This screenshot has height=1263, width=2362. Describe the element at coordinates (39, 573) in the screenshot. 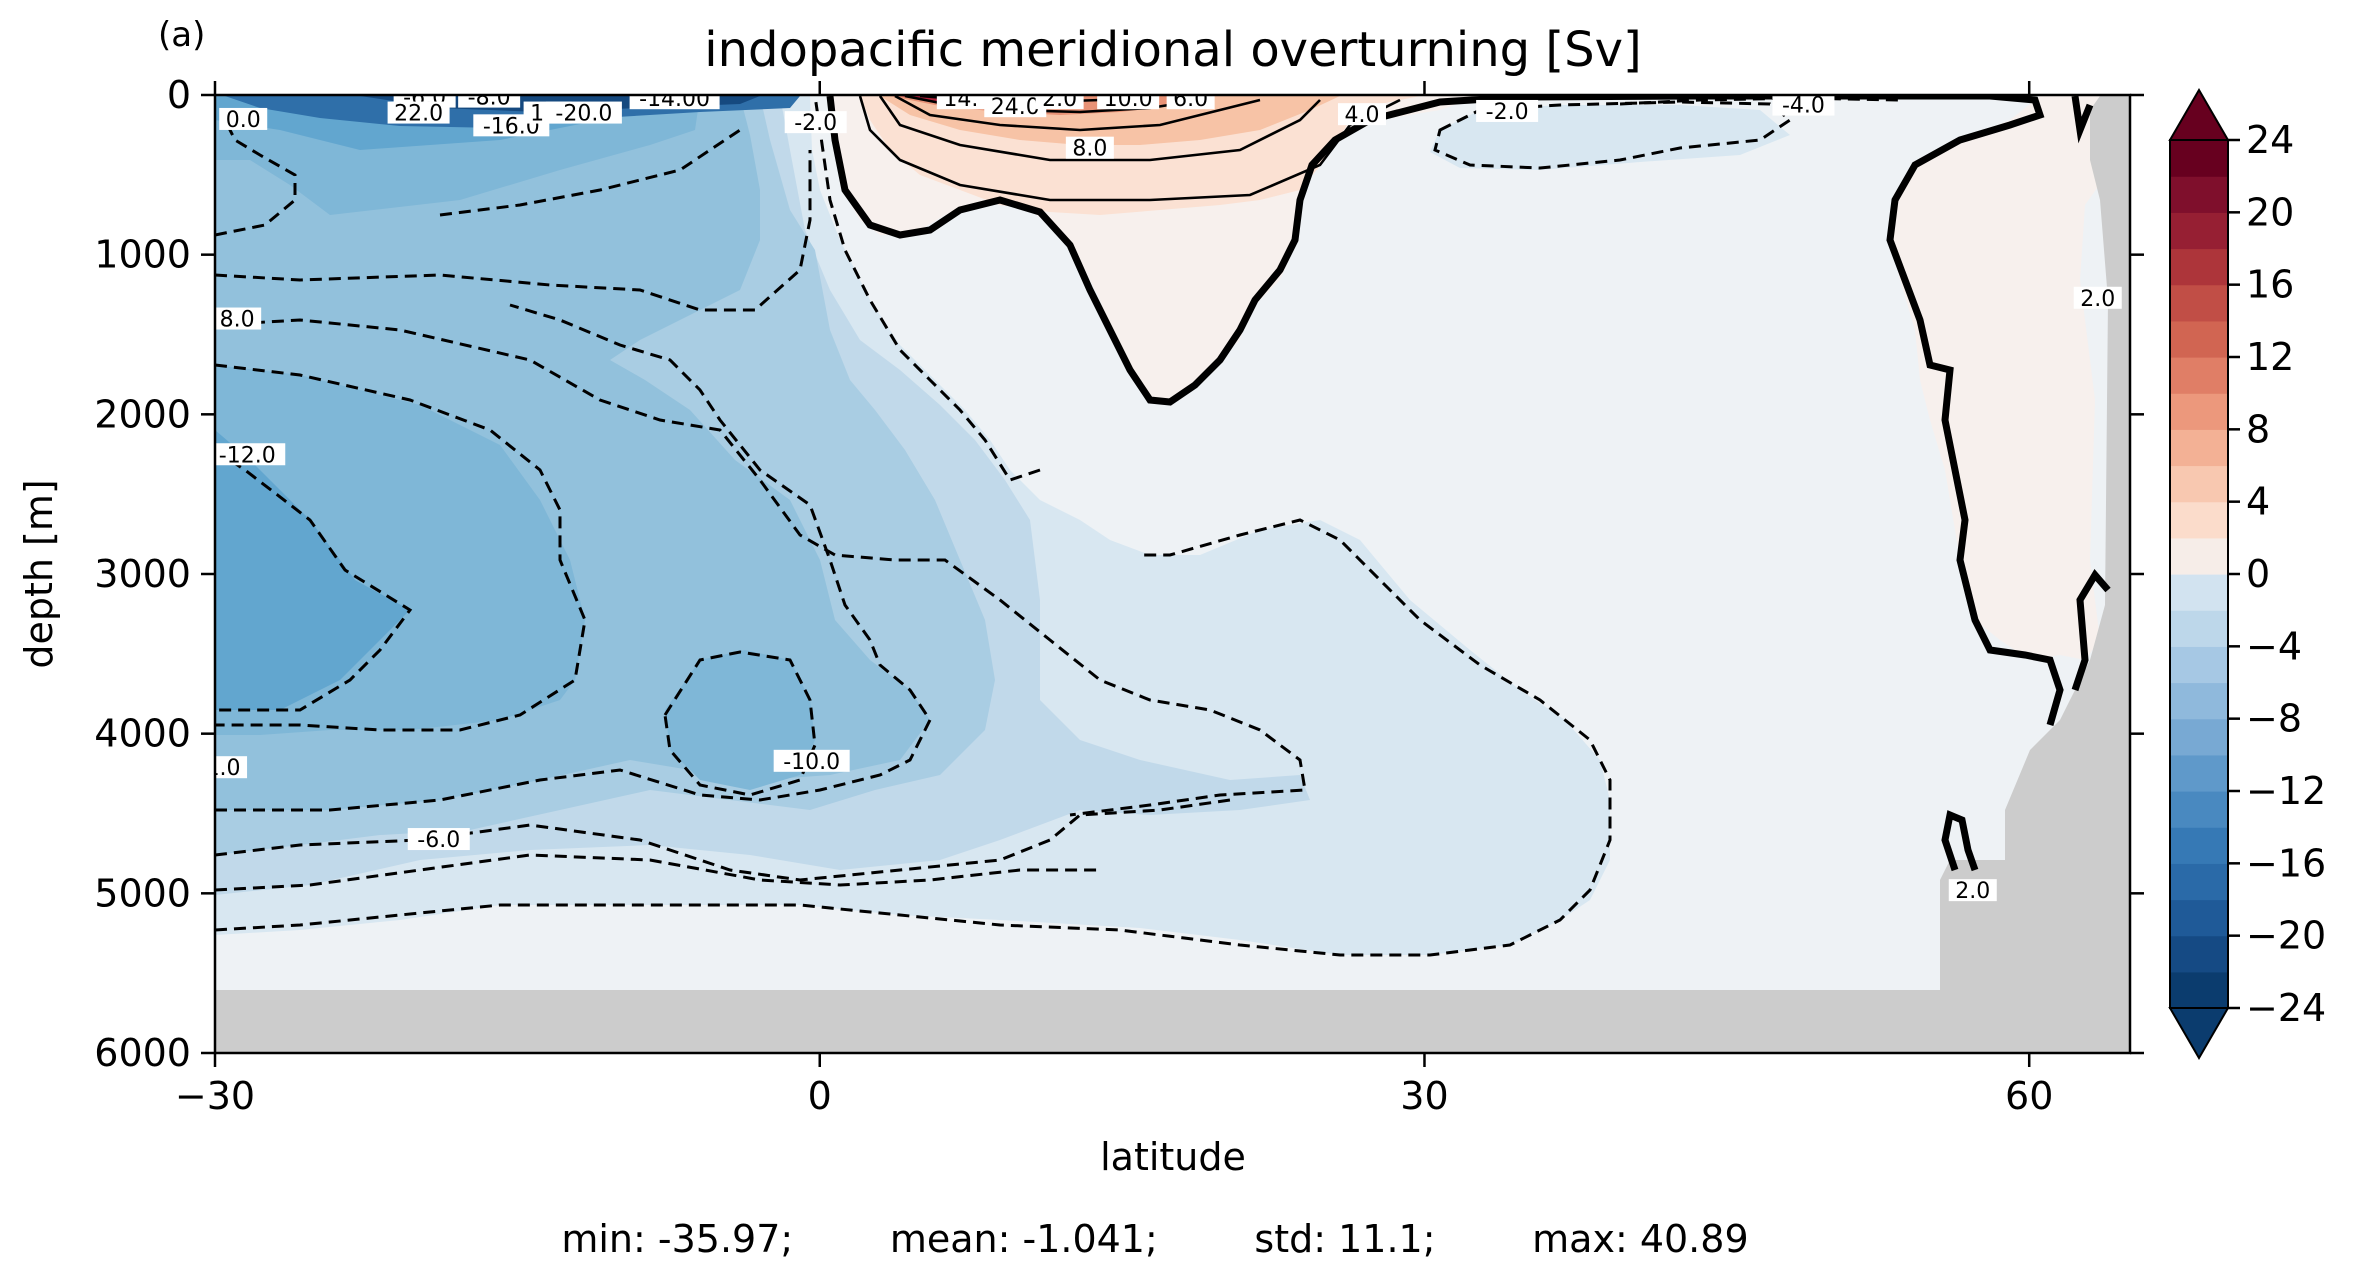

I see `y-axis-label: depth [m]` at that location.